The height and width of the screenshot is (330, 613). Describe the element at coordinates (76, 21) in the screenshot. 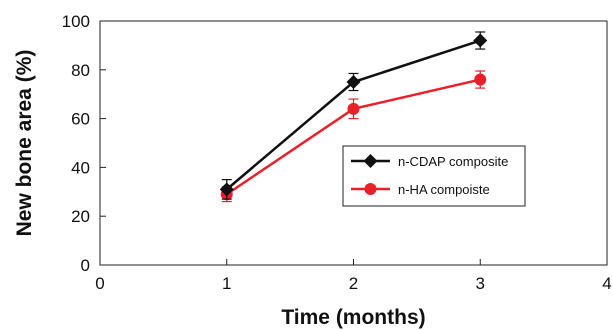

I see `y-tick-label: 100` at that location.